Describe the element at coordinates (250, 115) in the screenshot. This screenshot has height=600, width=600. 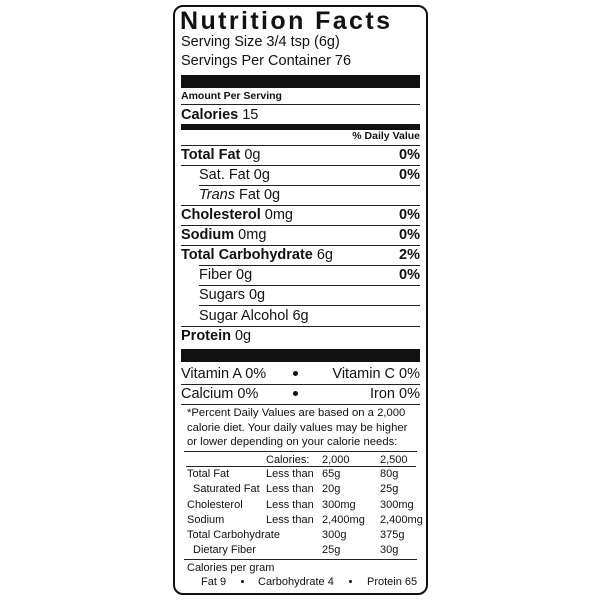
I see `calories-amount: 15` at that location.